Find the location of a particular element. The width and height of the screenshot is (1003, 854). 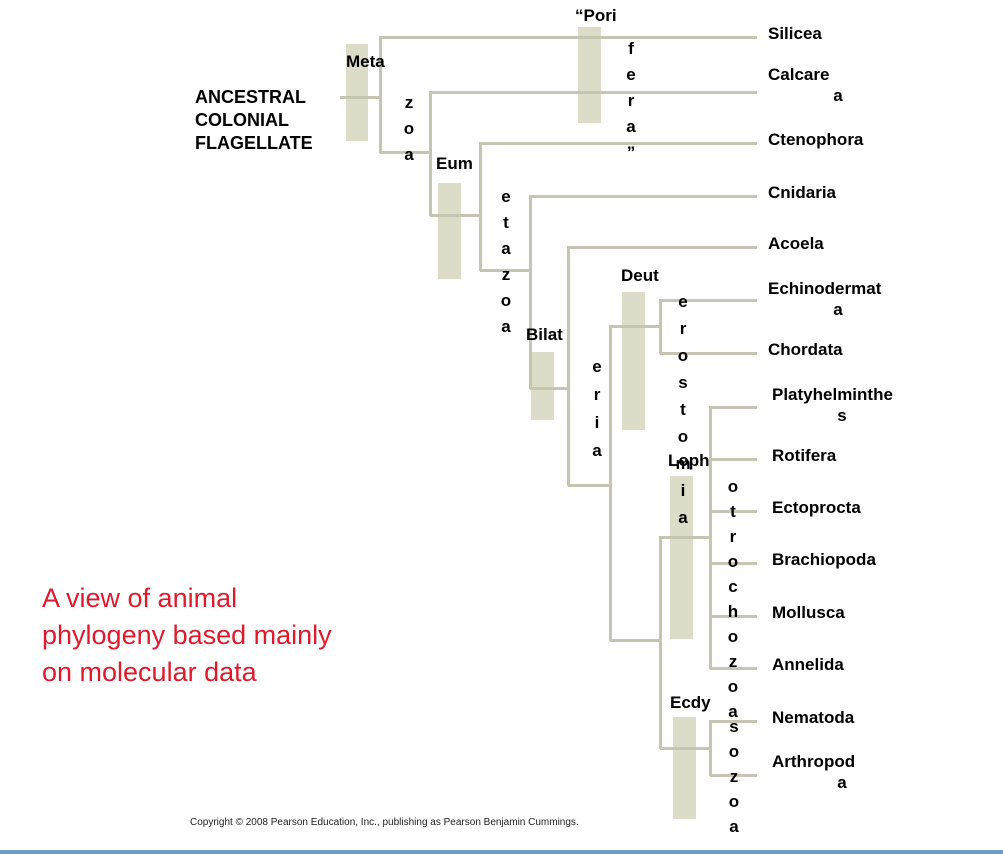

taxon-label-line: Mollusca is located at coordinates (808, 612).